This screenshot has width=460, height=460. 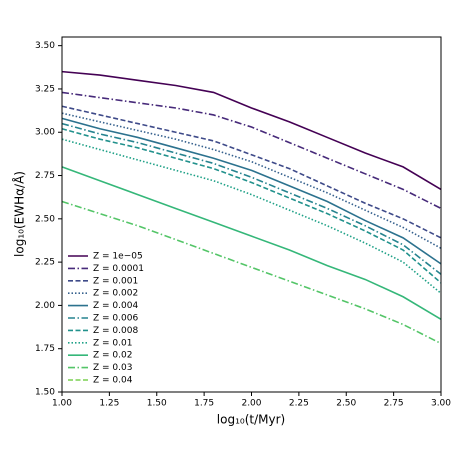 What do you see at coordinates (115, 281) in the screenshot?
I see `legend-label: Z = 0.001` at bounding box center [115, 281].